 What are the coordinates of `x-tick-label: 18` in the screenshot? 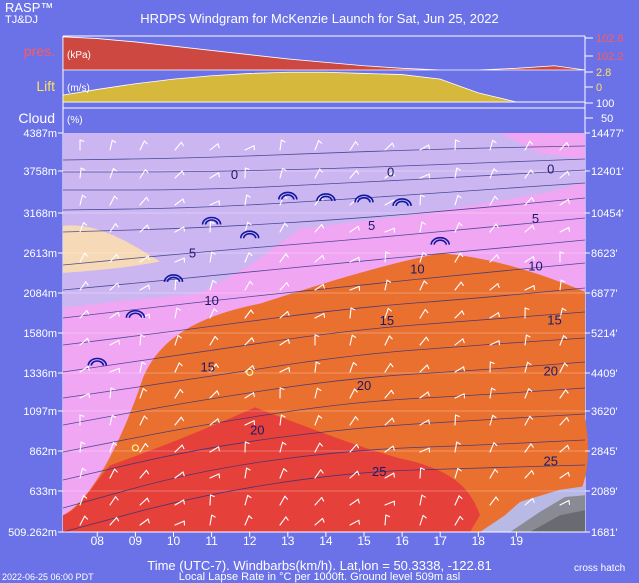 It's located at (479, 541).